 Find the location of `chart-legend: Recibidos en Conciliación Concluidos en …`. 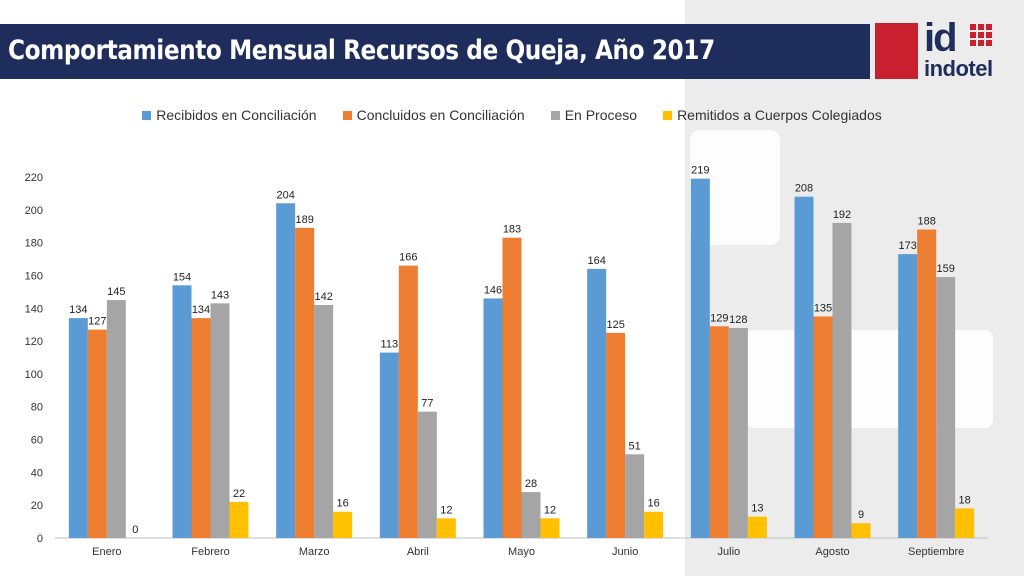

chart-legend: Recibidos en Conciliación Concluidos en … is located at coordinates (512, 115).